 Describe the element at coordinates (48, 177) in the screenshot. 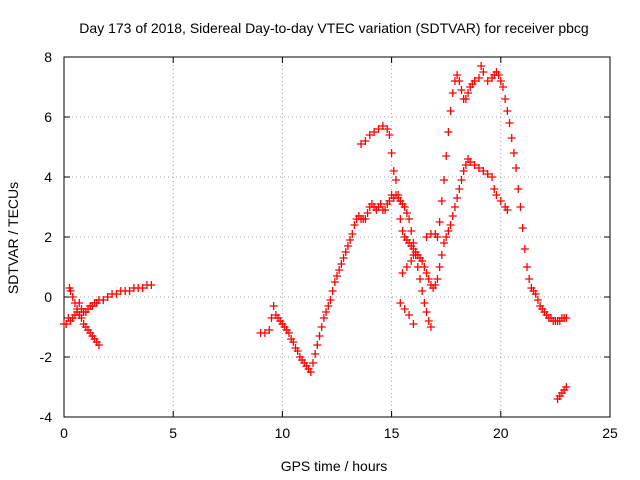

I see `y-tick-label: 4` at that location.